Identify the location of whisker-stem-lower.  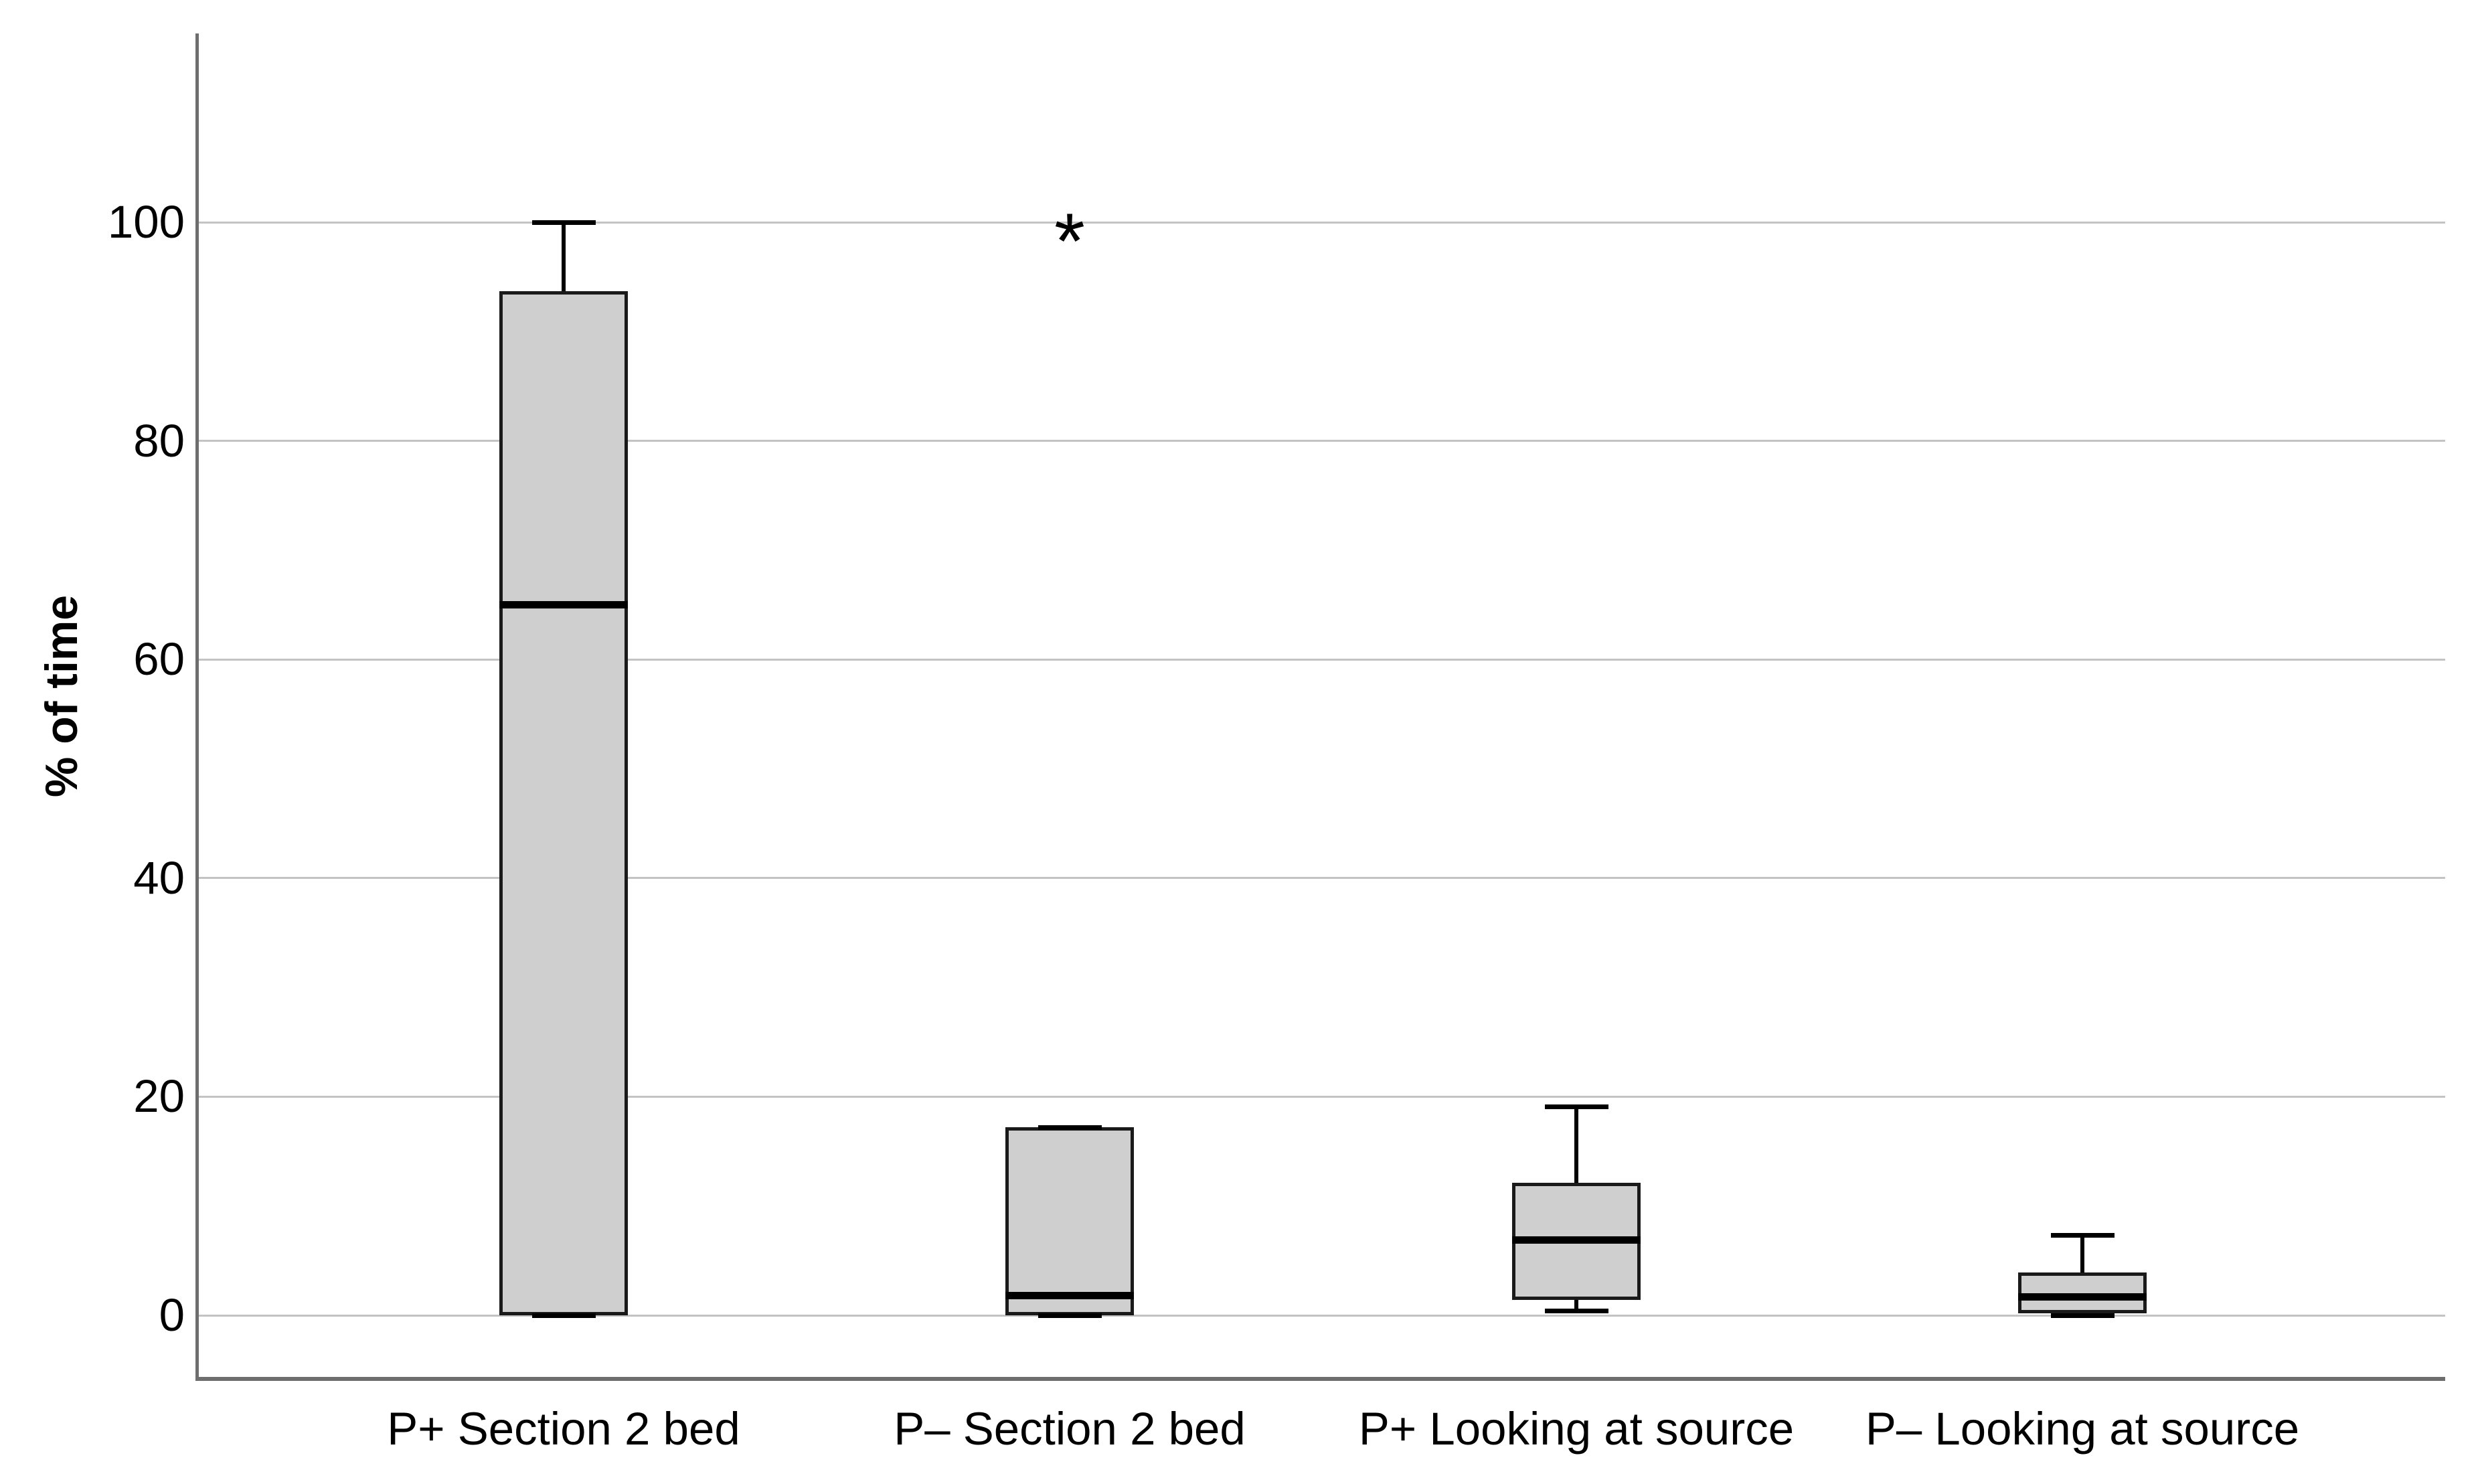
(1576, 1306).